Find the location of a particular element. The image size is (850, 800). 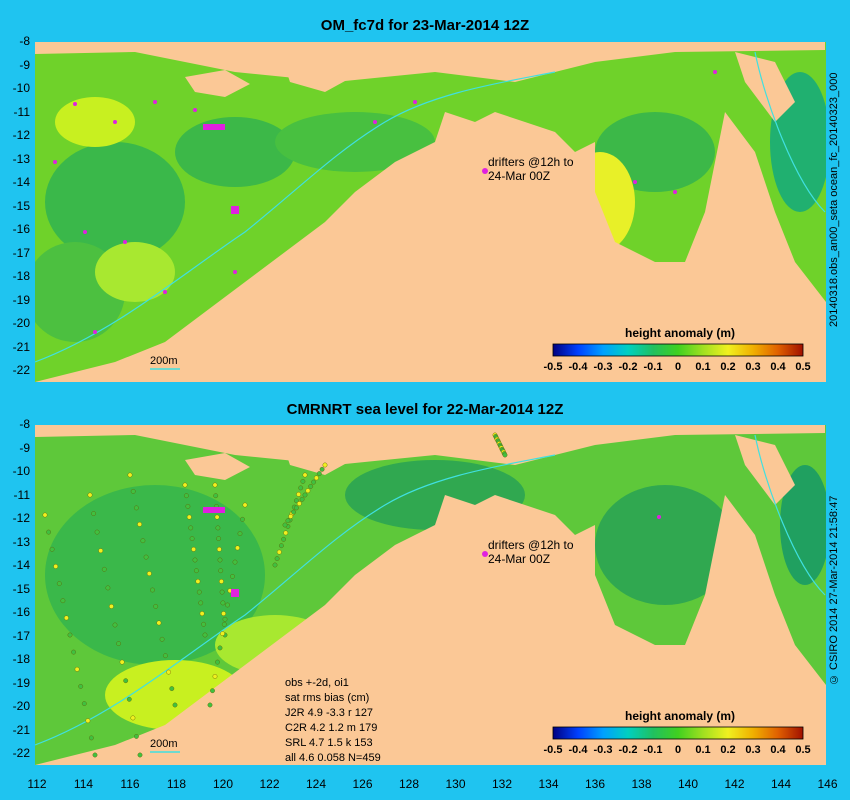

new-guinea-landmass is located at coordinates (765, 470).